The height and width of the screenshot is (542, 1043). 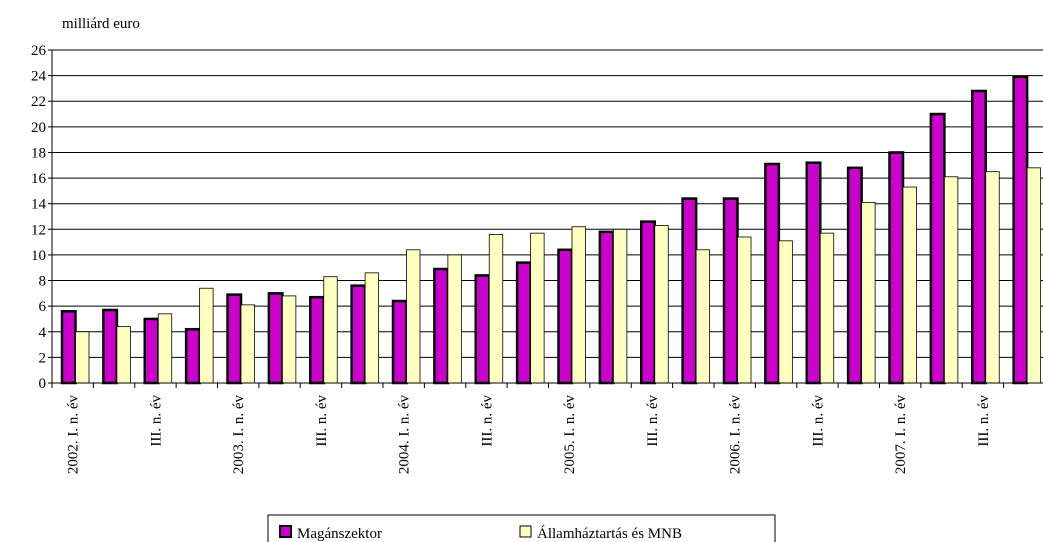 What do you see at coordinates (43, 307) in the screenshot?
I see `y-tick-label: 6` at bounding box center [43, 307].